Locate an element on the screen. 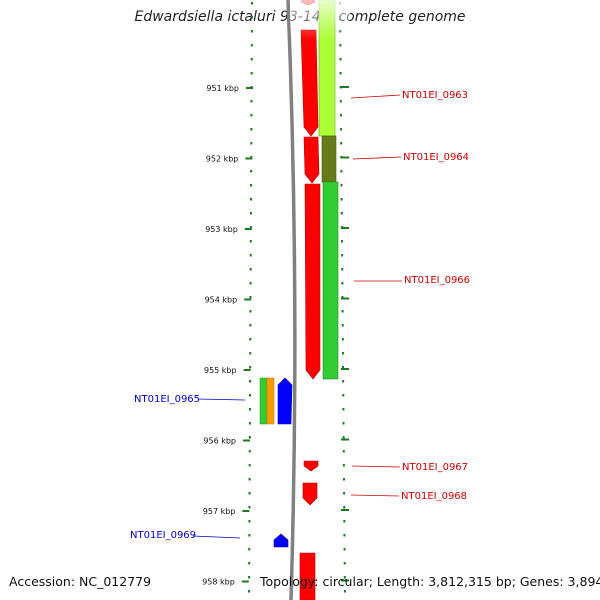 This screenshot has height=600, width=600. kbp-label: 955 kbp is located at coordinates (220, 370).